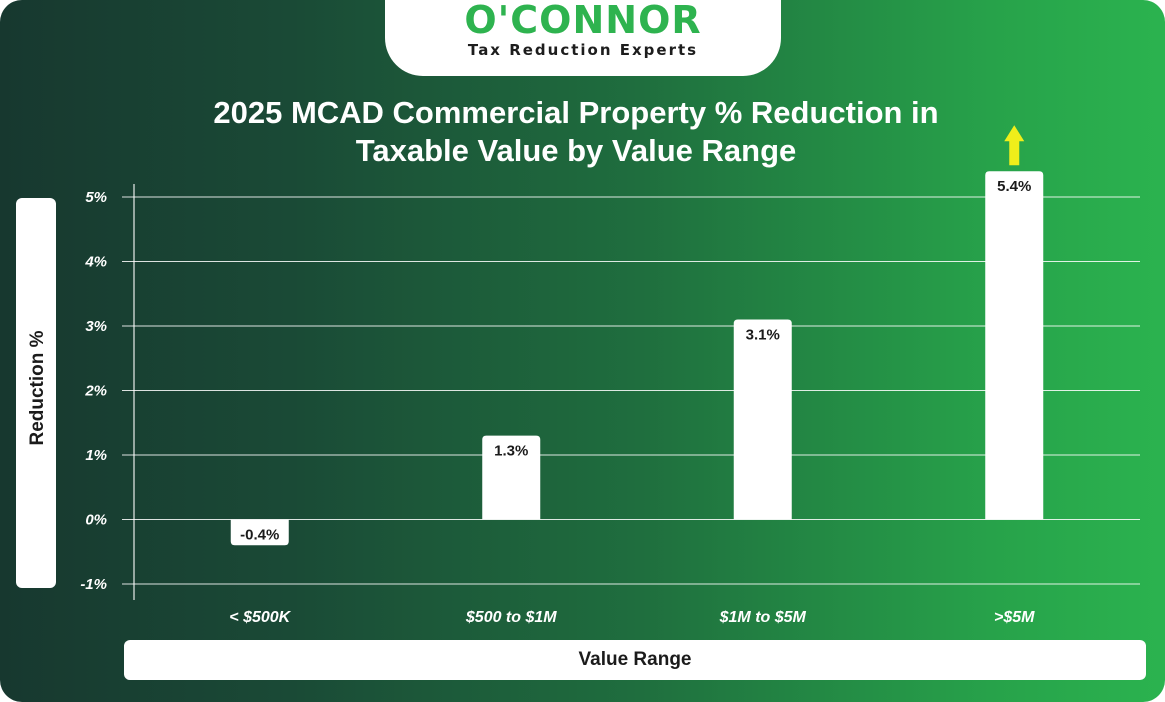 The height and width of the screenshot is (702, 1165). I want to click on x-tick-label: >$5M, so click(1014, 617).